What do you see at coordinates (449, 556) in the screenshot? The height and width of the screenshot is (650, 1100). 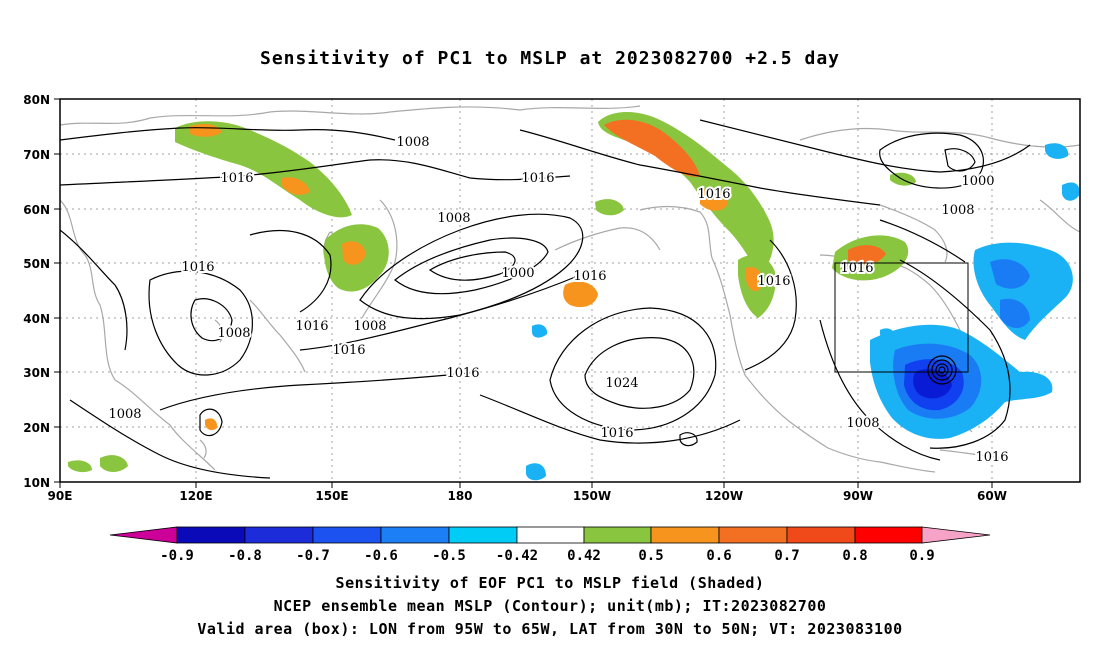 I see `colorbar-label: -0.5` at bounding box center [449, 556].